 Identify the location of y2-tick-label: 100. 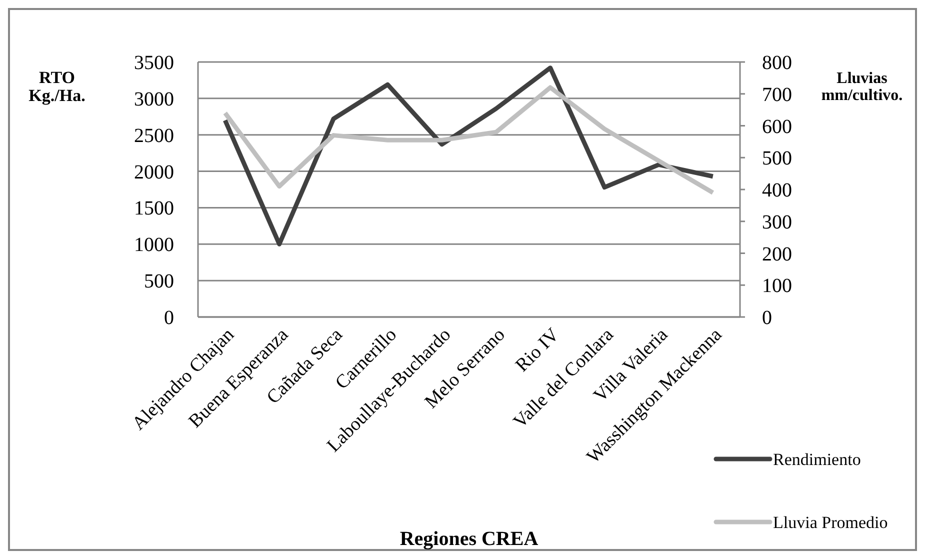
(777, 286).